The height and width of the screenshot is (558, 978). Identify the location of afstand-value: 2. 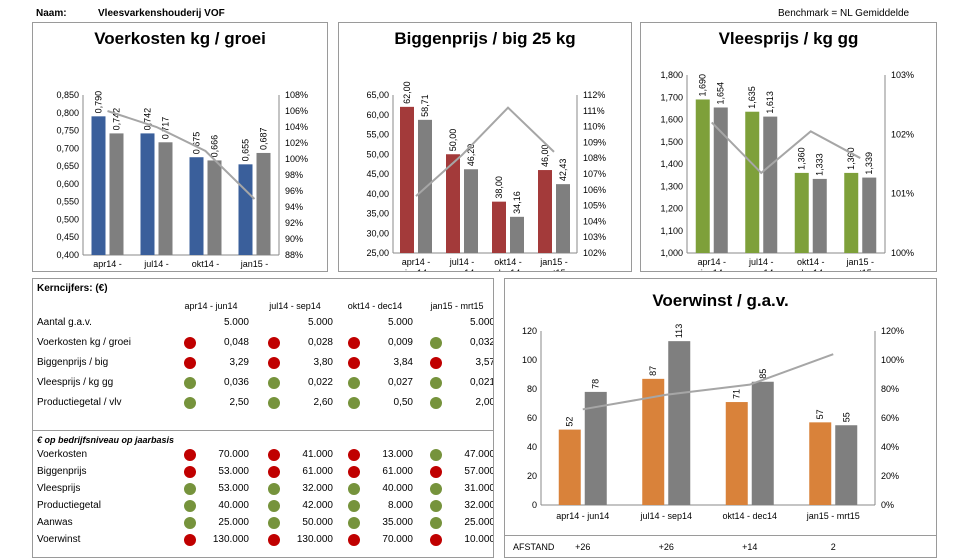
(833, 547).